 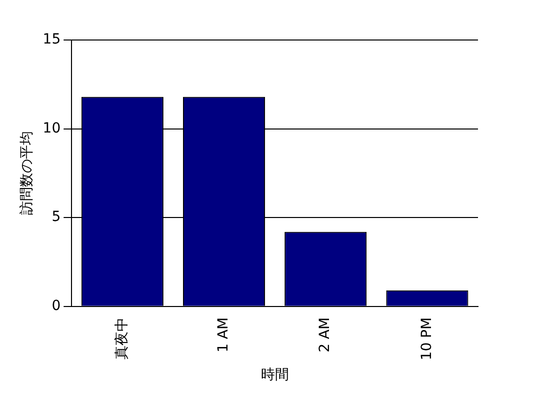 I want to click on x-tick-label: 2 AM, so click(x=325, y=334).